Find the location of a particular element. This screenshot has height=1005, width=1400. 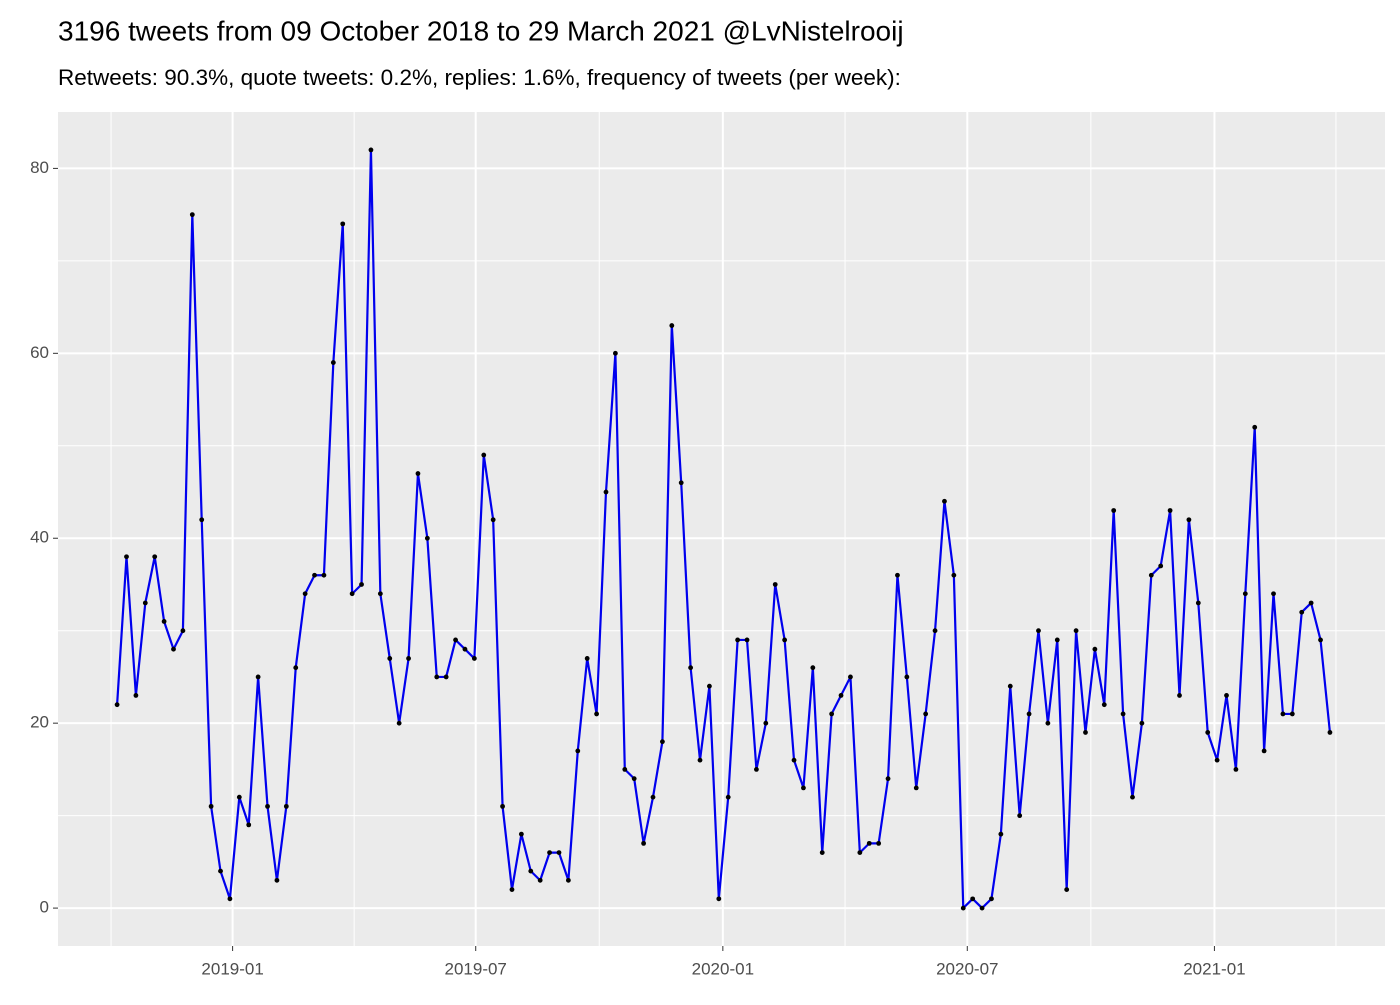

y-tick-label: 40 is located at coordinates (39, 537).